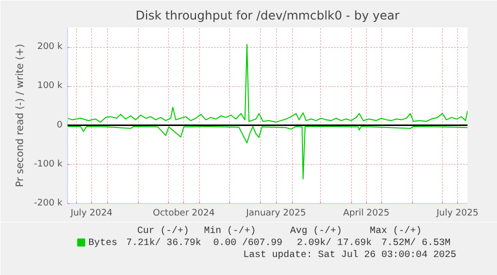 This screenshot has height=275, width=497. I want to click on text: Min (-/+), so click(230, 230).